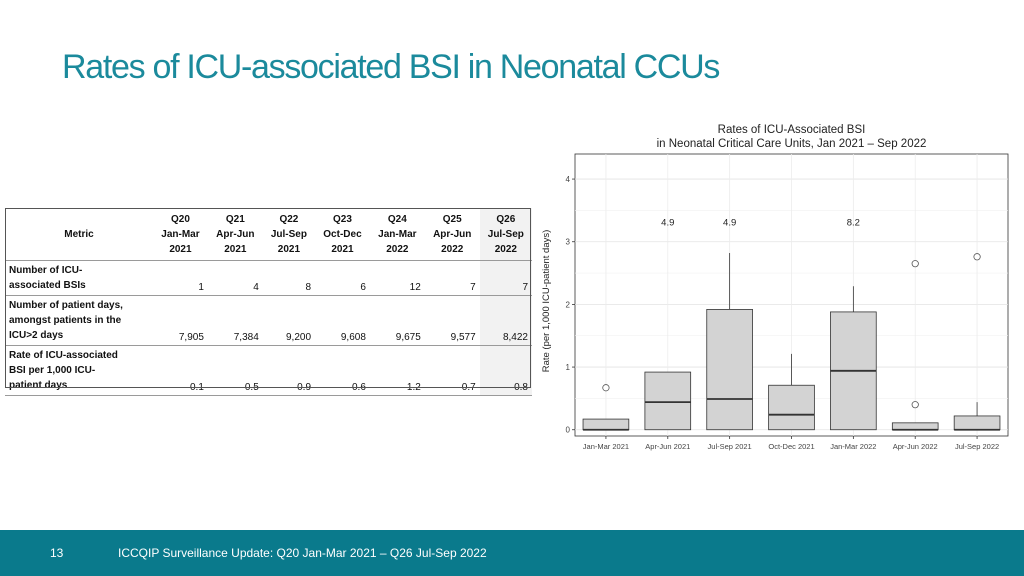  What do you see at coordinates (308, 287) in the screenshot?
I see `table-cell: 8` at bounding box center [308, 287].